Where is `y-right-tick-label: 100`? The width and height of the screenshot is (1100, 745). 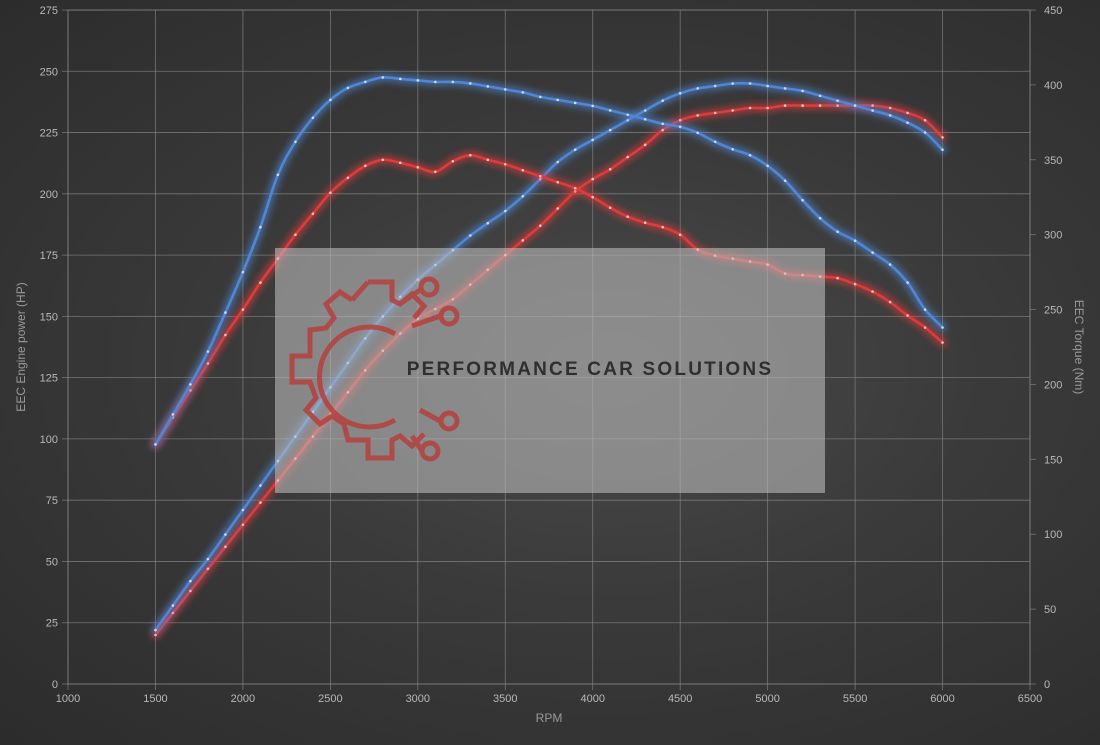 y-right-tick-label: 100 is located at coordinates (1053, 535).